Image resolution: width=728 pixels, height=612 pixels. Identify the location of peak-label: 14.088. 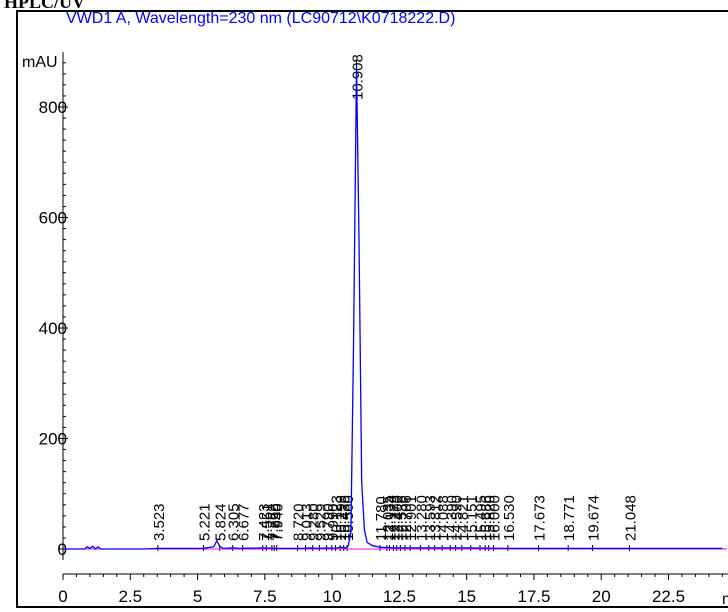
(443, 518).